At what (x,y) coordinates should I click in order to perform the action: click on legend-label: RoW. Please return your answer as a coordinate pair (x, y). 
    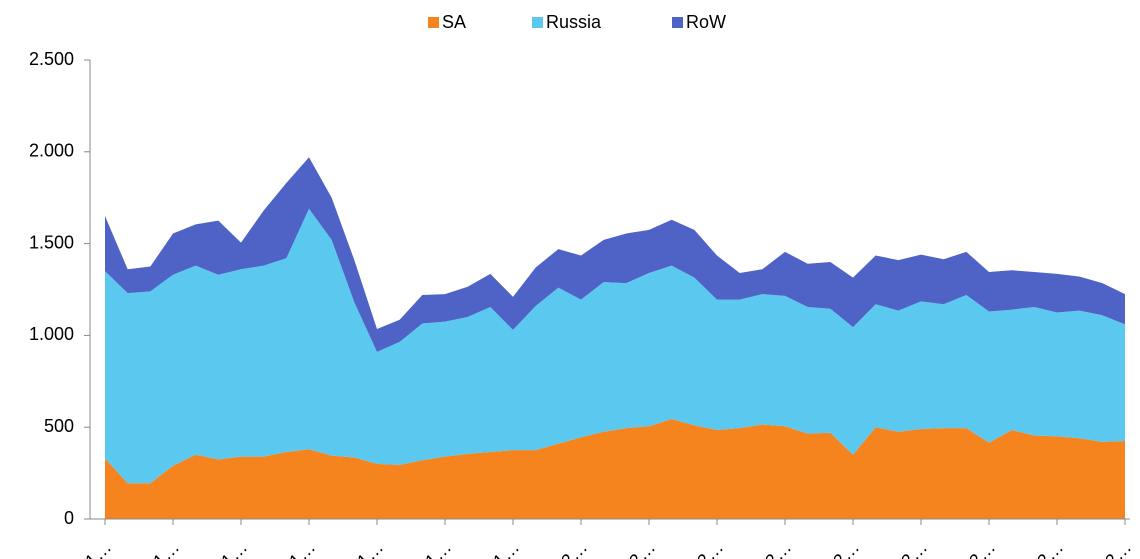
    Looking at the image, I should click on (706, 22).